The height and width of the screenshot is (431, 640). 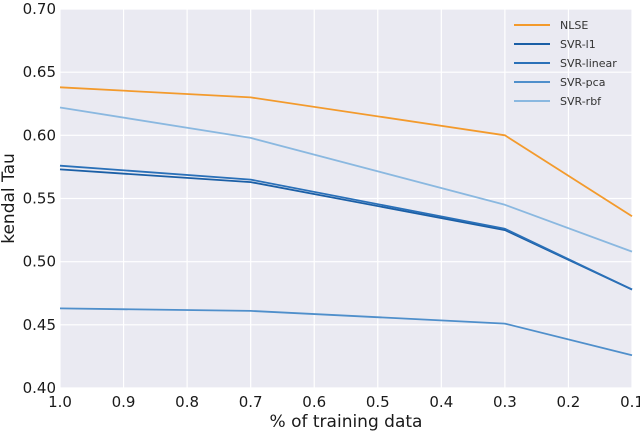 I want to click on x-tick-label: 0.8, so click(x=187, y=402).